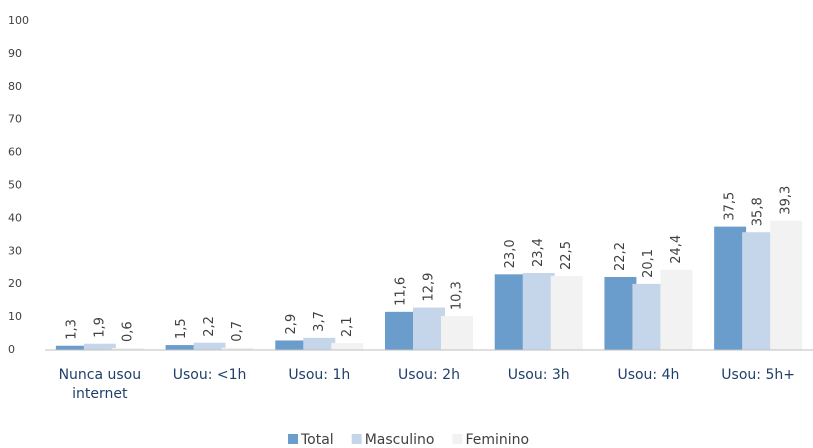 The height and width of the screenshot is (448, 813). I want to click on value-label: 22,2, so click(620, 256).